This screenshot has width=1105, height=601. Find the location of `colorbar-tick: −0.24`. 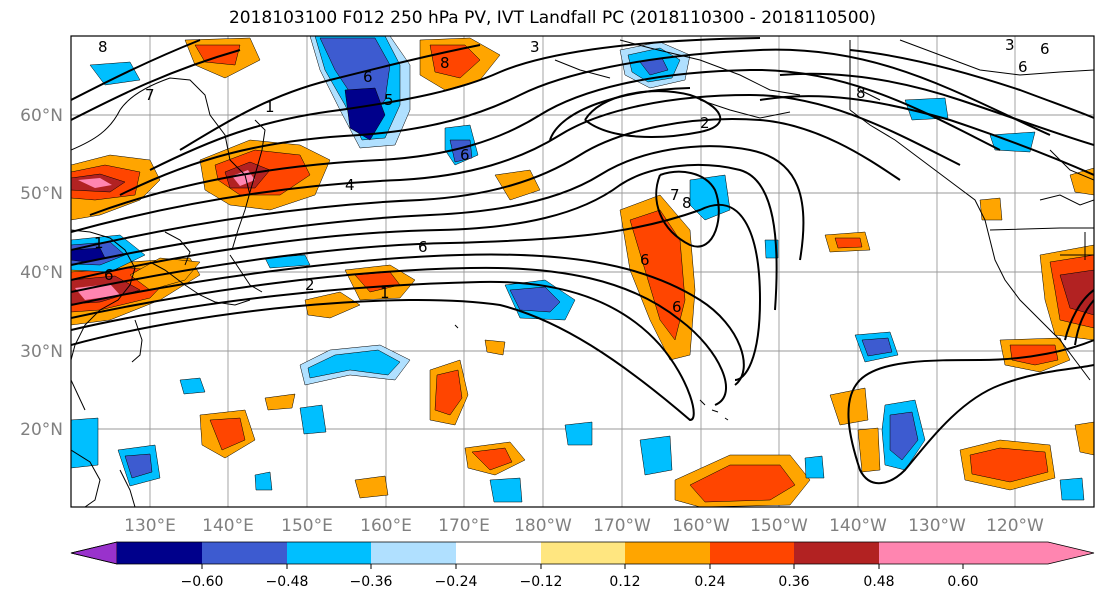

colorbar-tick: −0.24 is located at coordinates (456, 582).